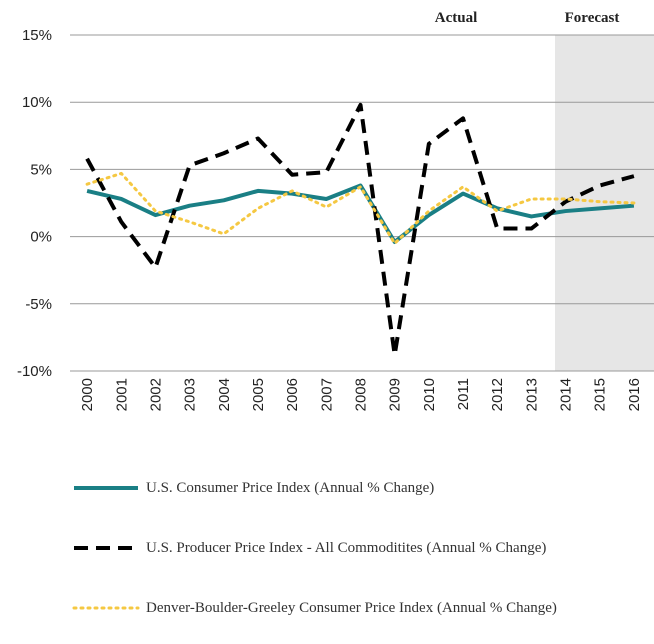 The image size is (654, 644). What do you see at coordinates (155, 394) in the screenshot?
I see `x-tick-label: 2002` at bounding box center [155, 394].